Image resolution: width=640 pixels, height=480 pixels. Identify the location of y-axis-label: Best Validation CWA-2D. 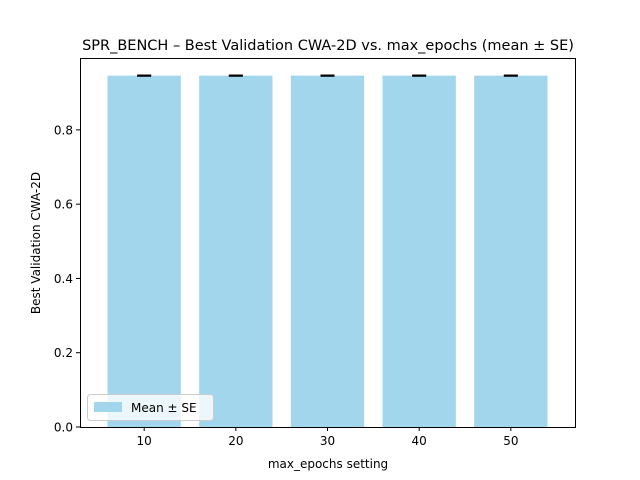
(36, 243).